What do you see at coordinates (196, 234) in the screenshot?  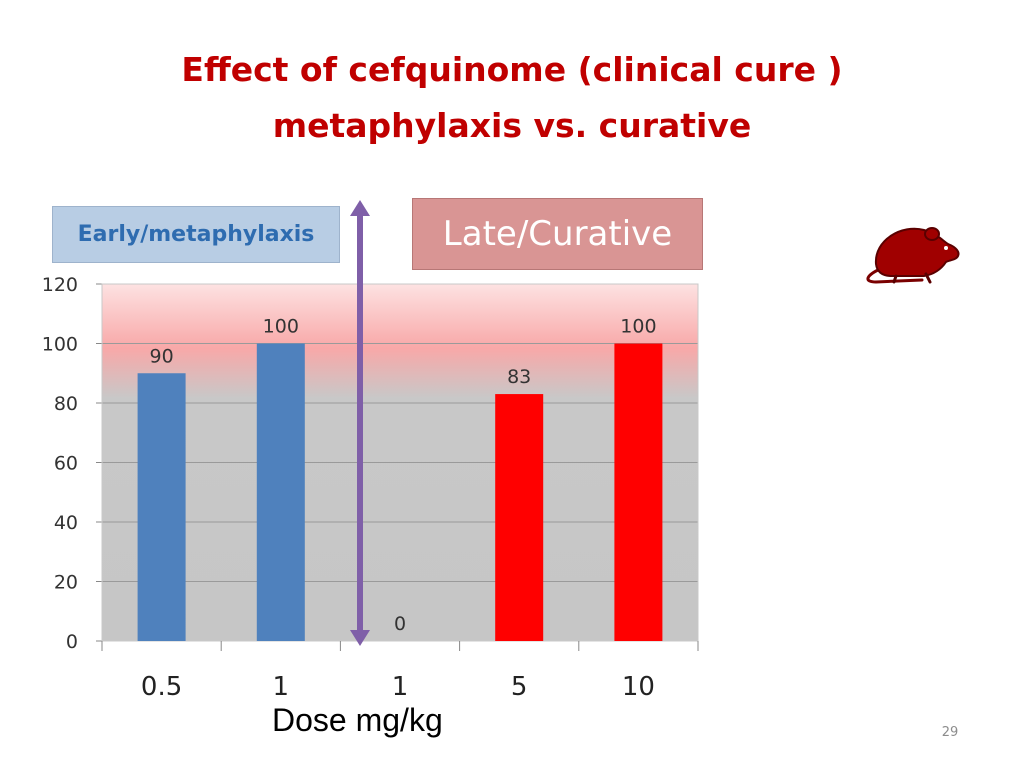 I see `early-metaphylaxis-label: Early/metaphylaxis` at bounding box center [196, 234].